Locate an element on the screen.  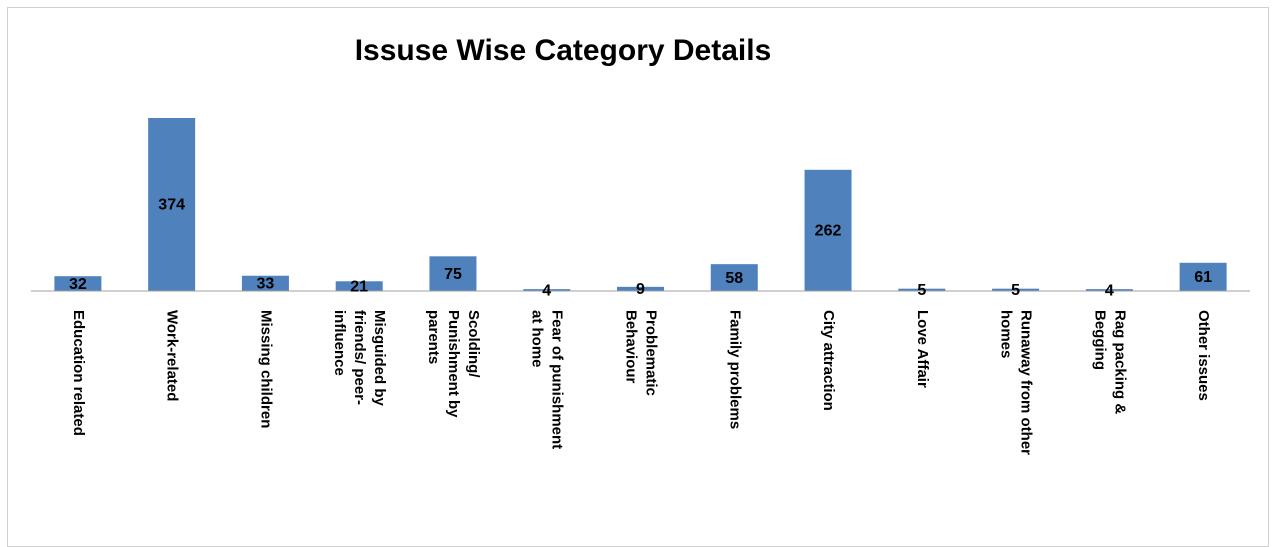
data-label: 58 is located at coordinates (734, 278).